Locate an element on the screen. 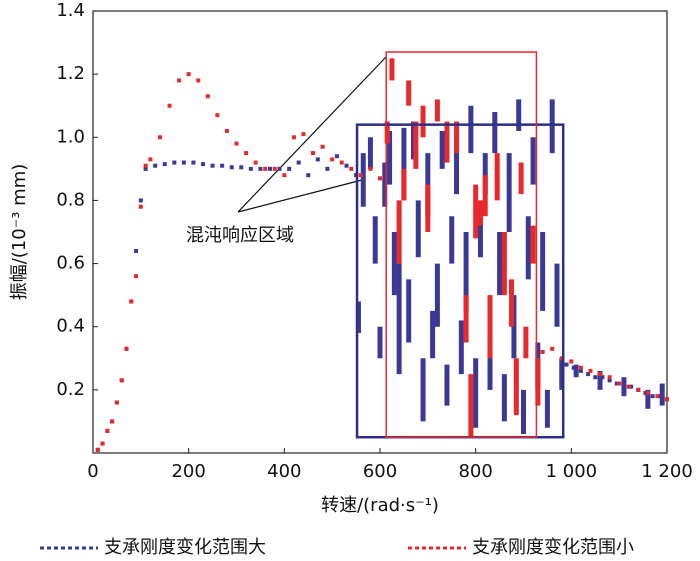 This screenshot has height=561, width=700. x-tick-label: 200 is located at coordinates (188, 471).